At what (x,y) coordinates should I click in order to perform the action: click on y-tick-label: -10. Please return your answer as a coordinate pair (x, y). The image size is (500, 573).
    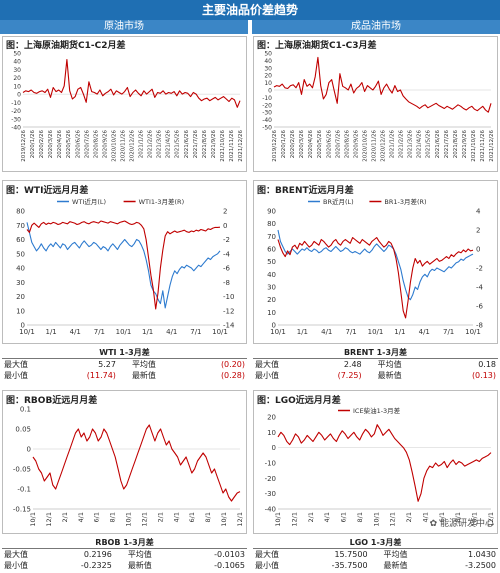
    Looking at the image, I should click on (267, 98).